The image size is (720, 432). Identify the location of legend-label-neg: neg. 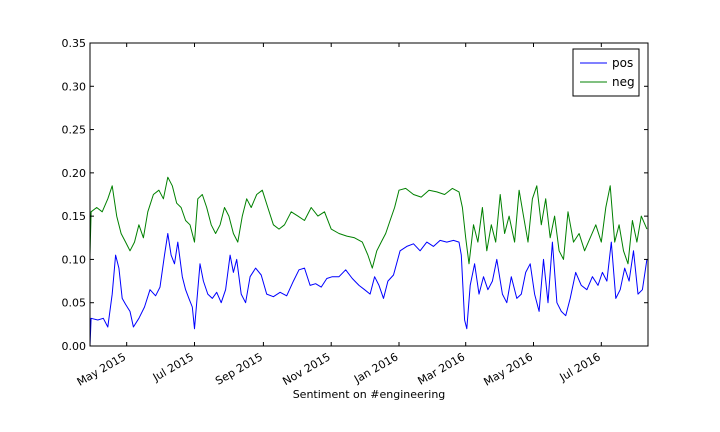
(623, 82).